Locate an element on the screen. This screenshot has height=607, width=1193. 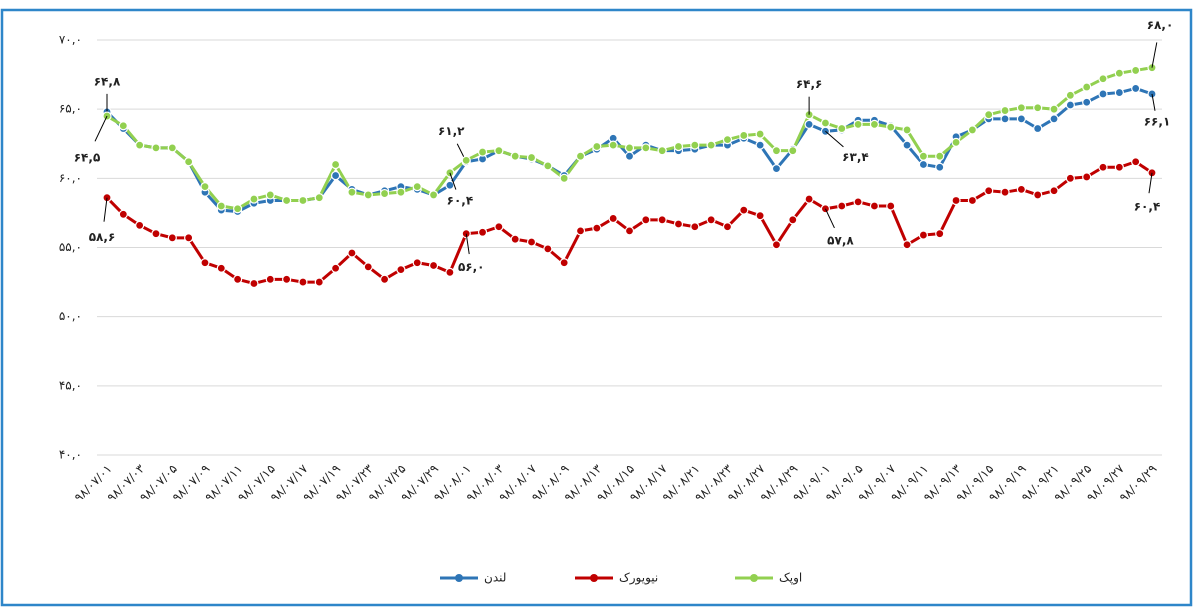
y-tick-label: ۶۰,۰ is located at coordinates (70, 178).